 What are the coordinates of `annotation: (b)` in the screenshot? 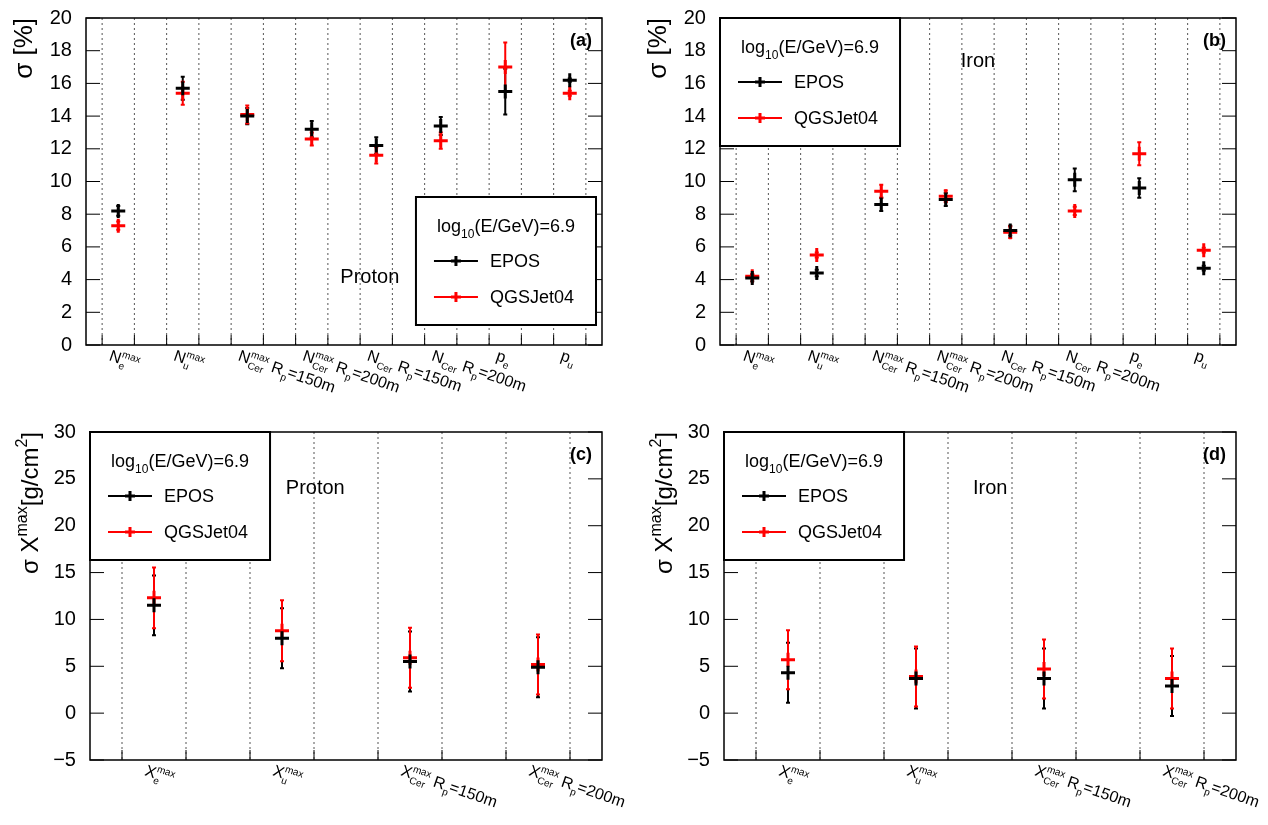 It's located at (1215, 40).